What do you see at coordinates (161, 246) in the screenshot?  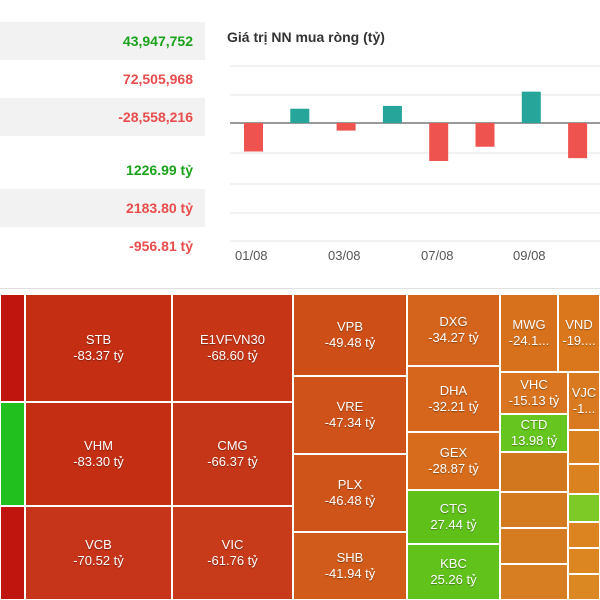 I see `stat-text: -956.81 tỷ` at bounding box center [161, 246].